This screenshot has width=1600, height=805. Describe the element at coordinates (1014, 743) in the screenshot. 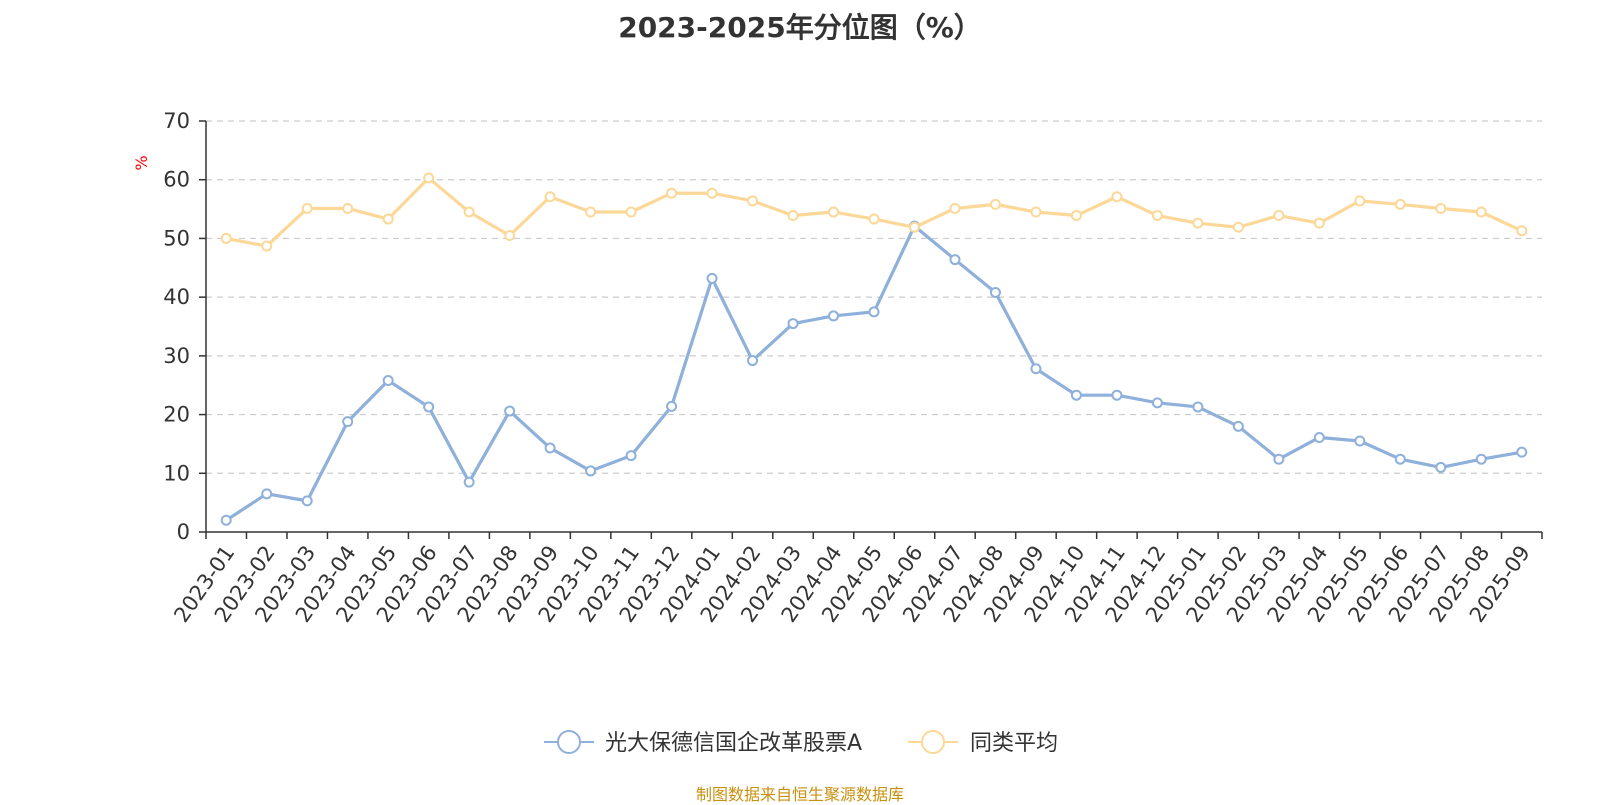

I see `legend-label: 同类平均` at that location.